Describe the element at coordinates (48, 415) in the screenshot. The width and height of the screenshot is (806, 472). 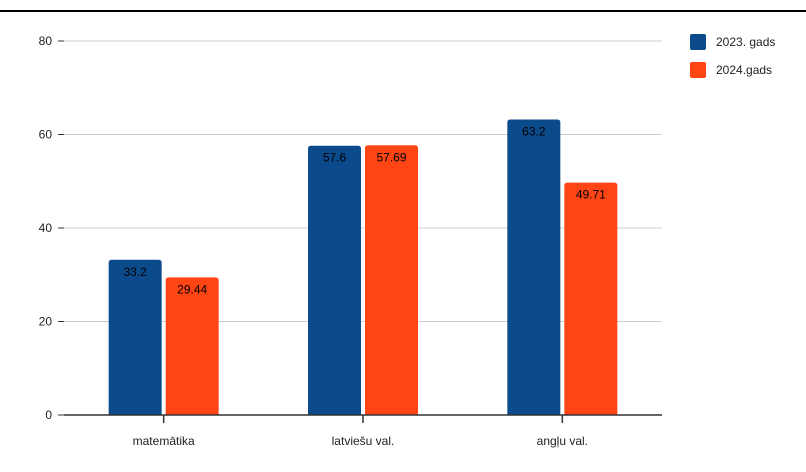
I see `y-tick-label: 0` at that location.